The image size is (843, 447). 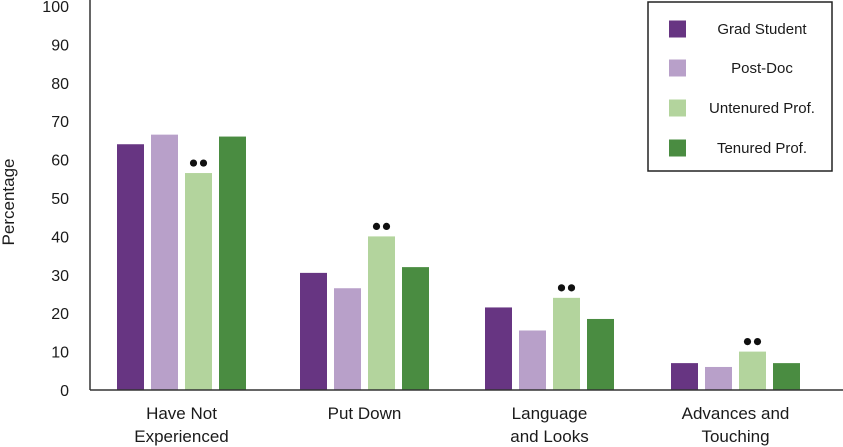 I want to click on x-tick-label: Touching, so click(x=735, y=436).